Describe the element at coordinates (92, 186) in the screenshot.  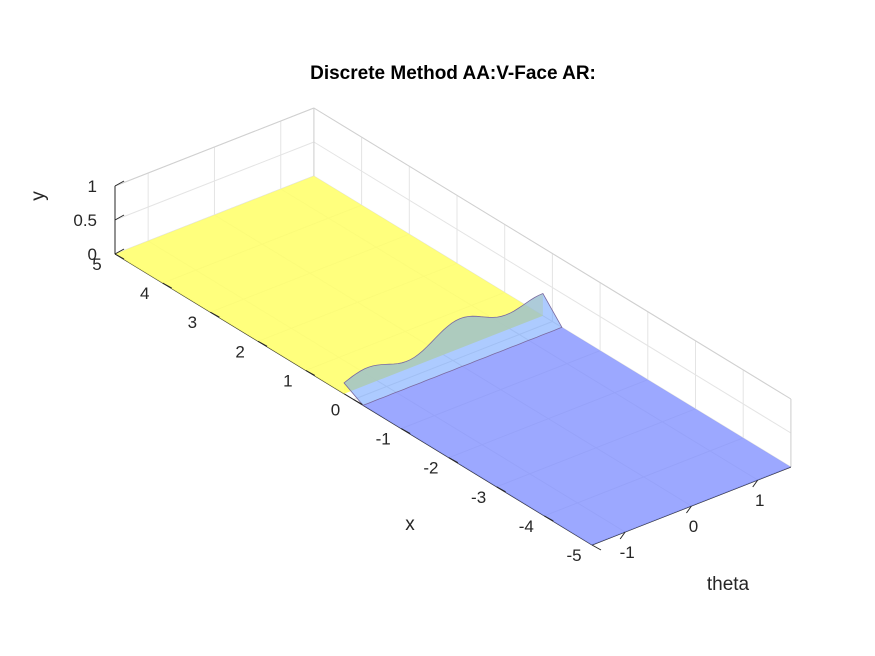
I see `z-tick-label: 1` at that location.